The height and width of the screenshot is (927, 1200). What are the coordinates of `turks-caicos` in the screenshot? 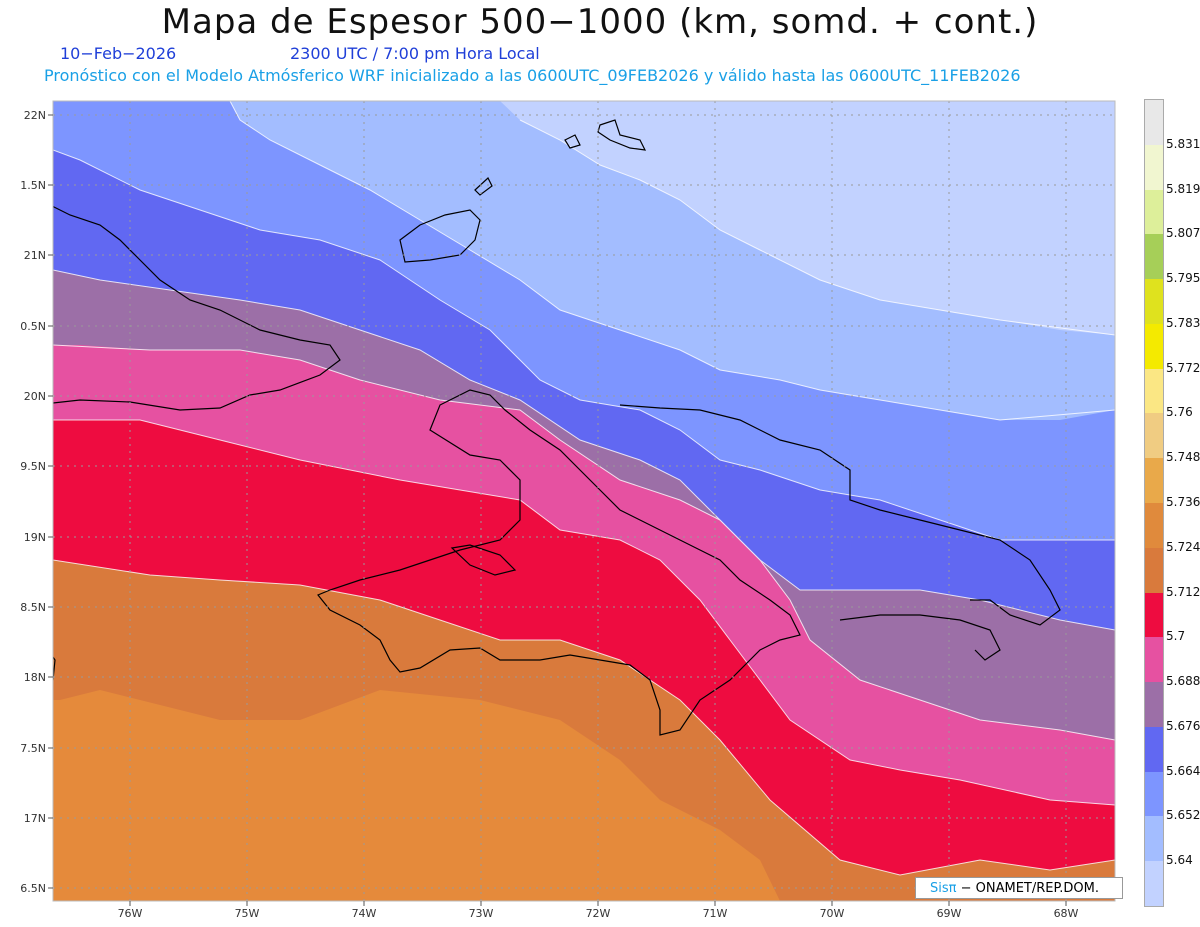 It's located at (440, 236).